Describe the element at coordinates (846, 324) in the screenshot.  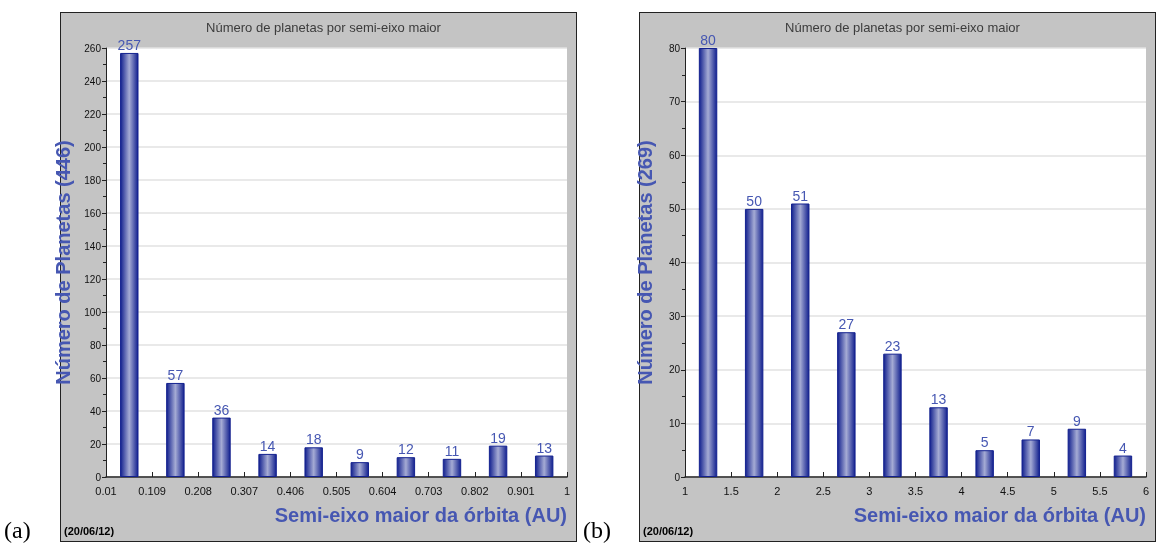
I see `data-label: 27` at that location.